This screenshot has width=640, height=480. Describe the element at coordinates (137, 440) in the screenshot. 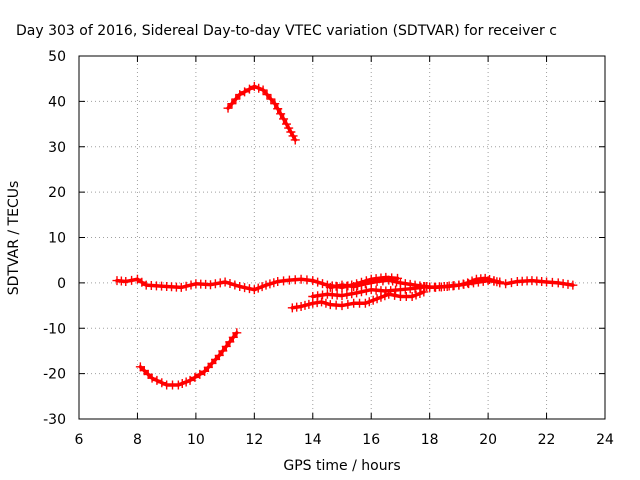

I see `x-tick-label: 8` at that location.